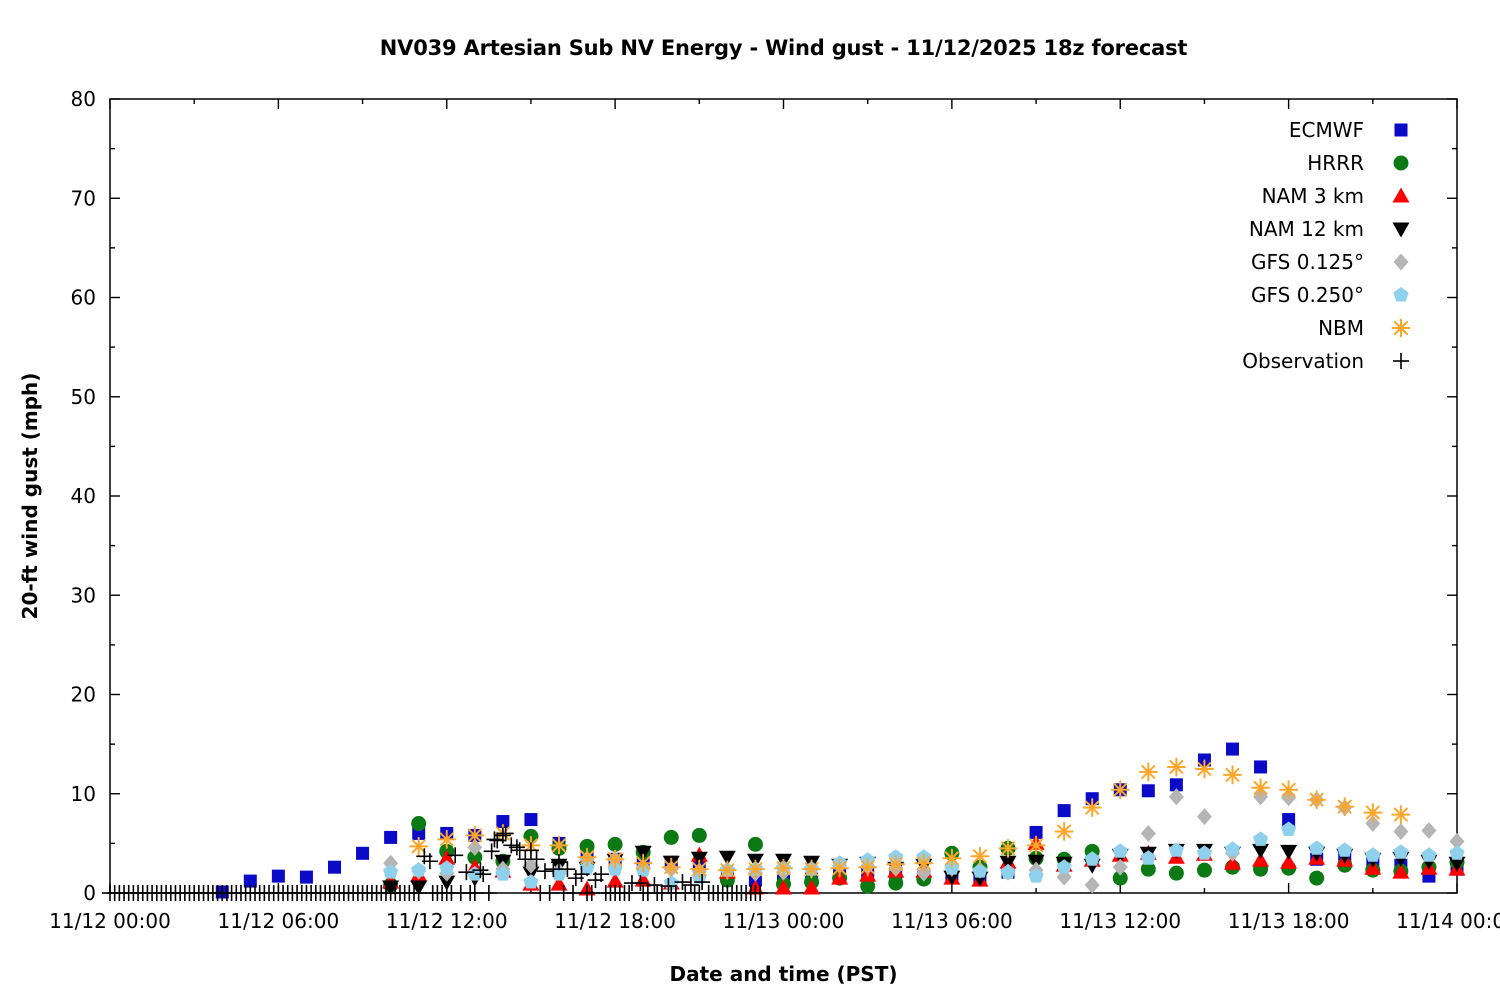 The height and width of the screenshot is (1000, 1500). I want to click on legend-label: GFS 0.250°, so click(1307, 294).